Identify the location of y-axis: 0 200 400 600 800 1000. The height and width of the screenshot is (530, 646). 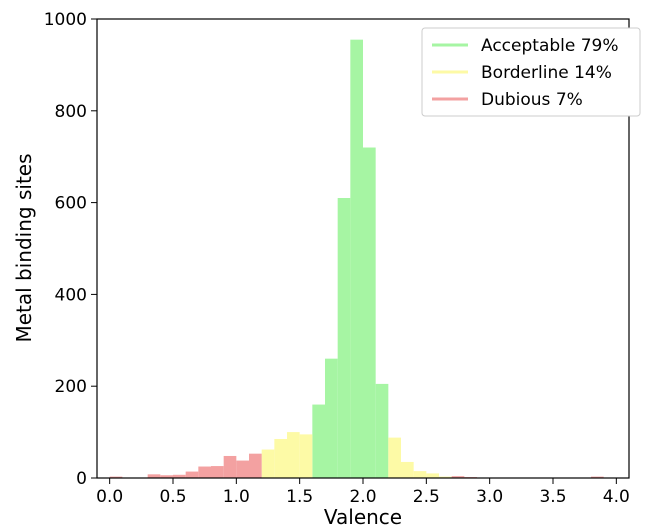
(70, 249).